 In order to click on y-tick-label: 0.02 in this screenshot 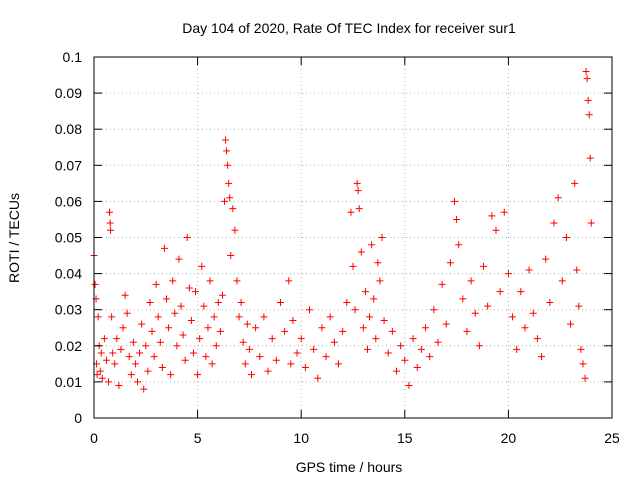, I will do `click(68, 346)`.